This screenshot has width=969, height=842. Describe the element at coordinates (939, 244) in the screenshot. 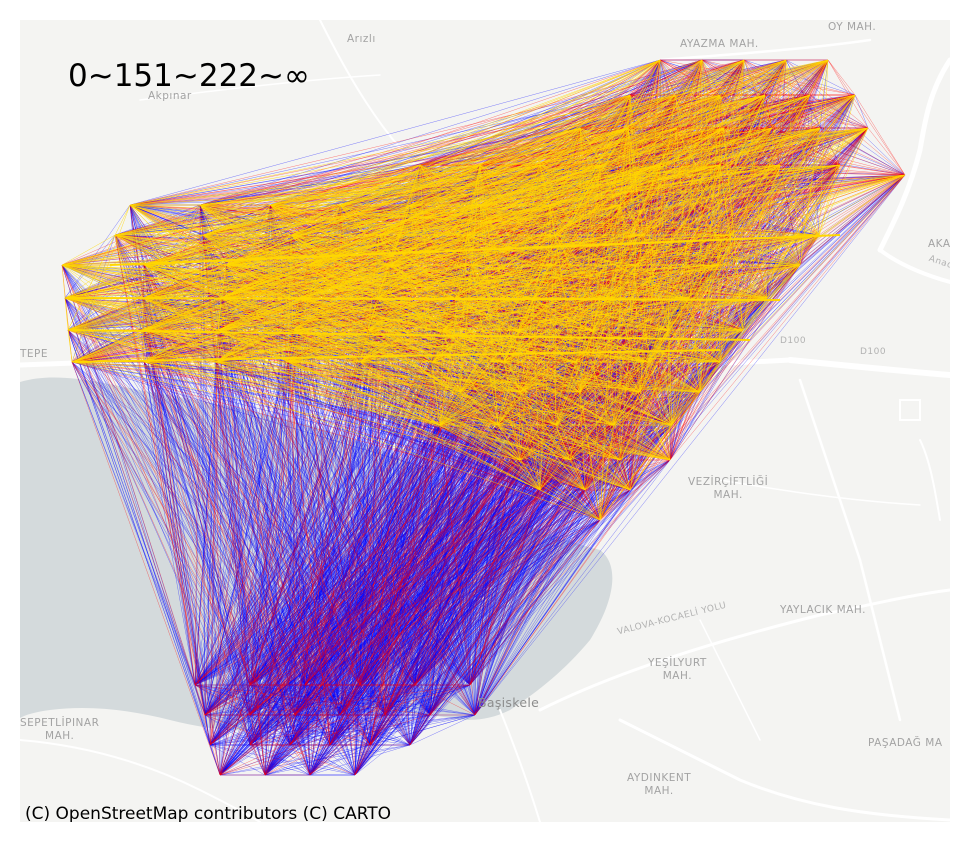

I see `place-label-akar: AKAR` at that location.